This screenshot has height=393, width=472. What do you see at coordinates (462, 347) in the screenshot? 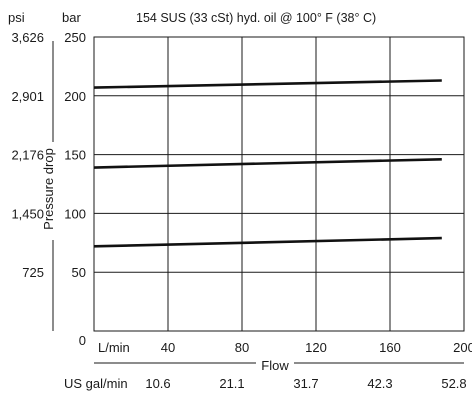
I see `x-tick-label: 200` at bounding box center [462, 347].